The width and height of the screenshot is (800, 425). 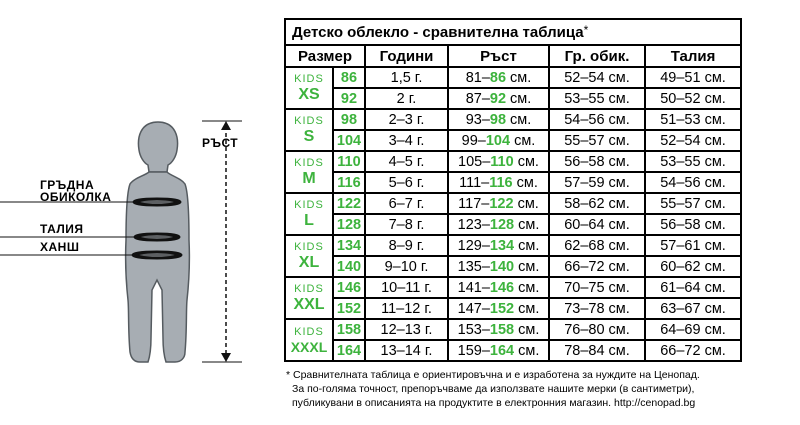 I want to click on size-group-cell: KIDS XS, so click(x=309, y=88).